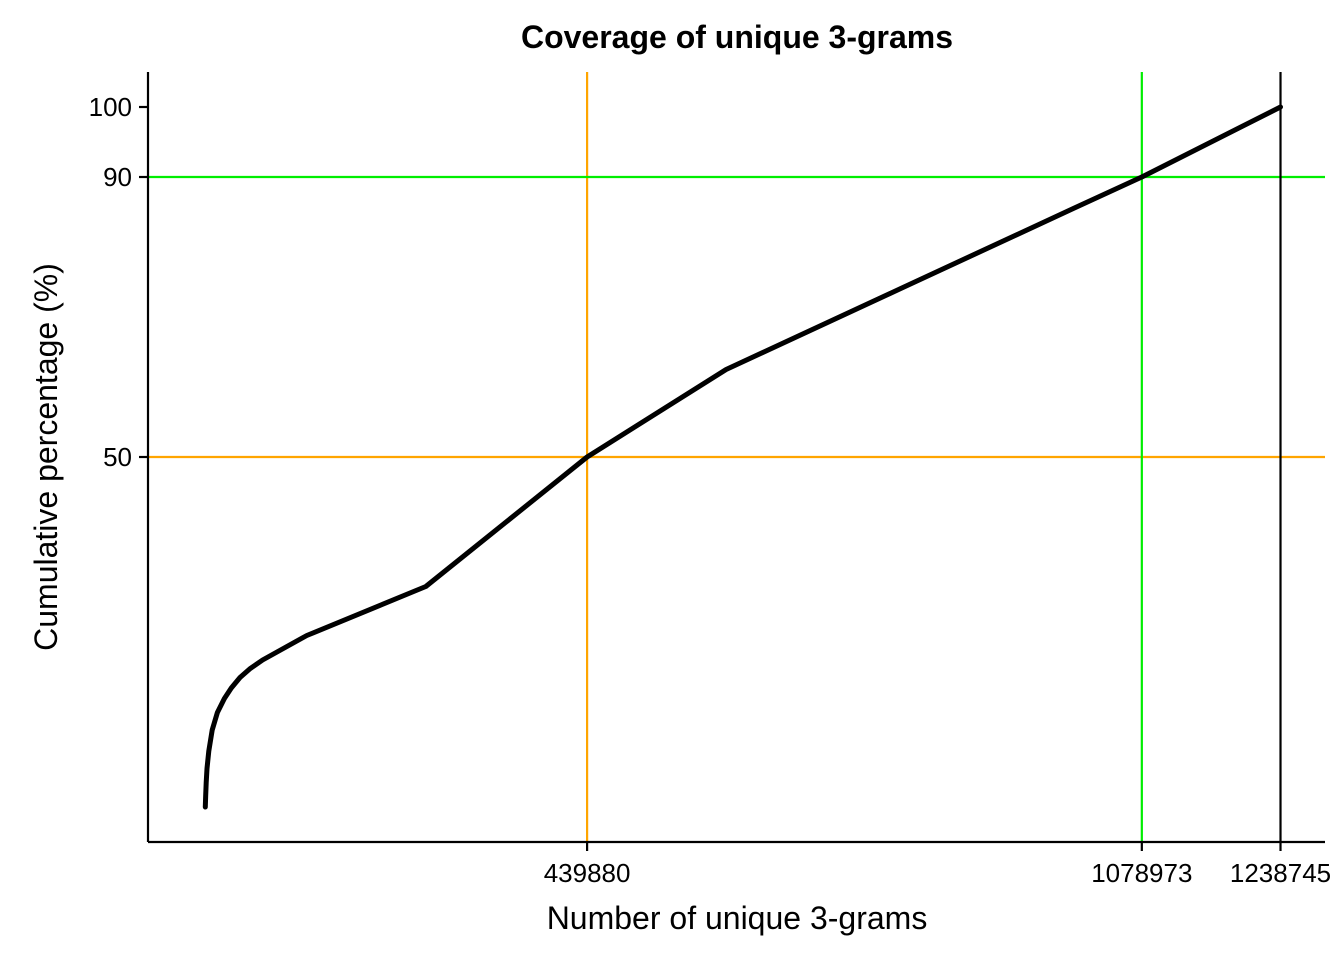 The width and height of the screenshot is (1344, 960). Describe the element at coordinates (46, 457) in the screenshot. I see `y-axis-title: Cumulative percentage (%)` at that location.